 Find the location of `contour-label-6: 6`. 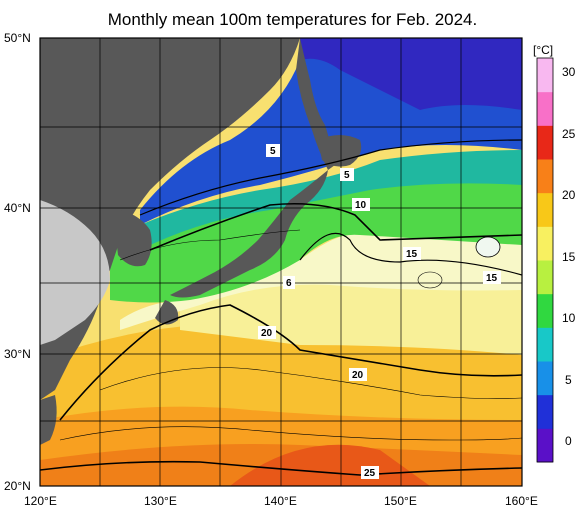

contour-label-6: 6 is located at coordinates (289, 283).